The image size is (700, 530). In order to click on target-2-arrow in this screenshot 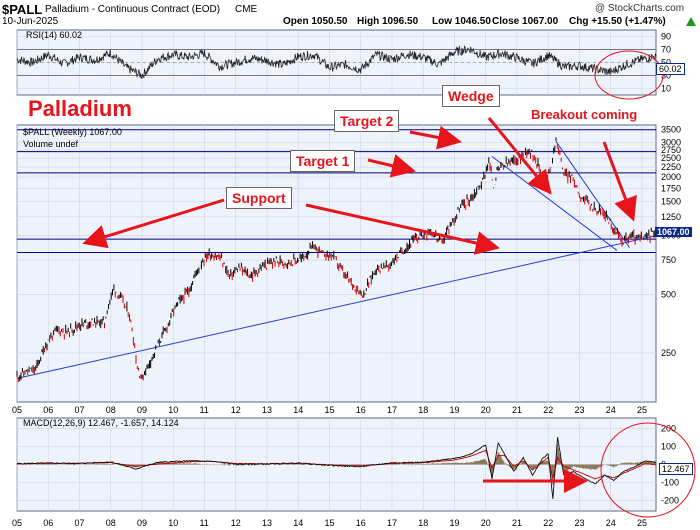, I will do `click(435, 137)`.